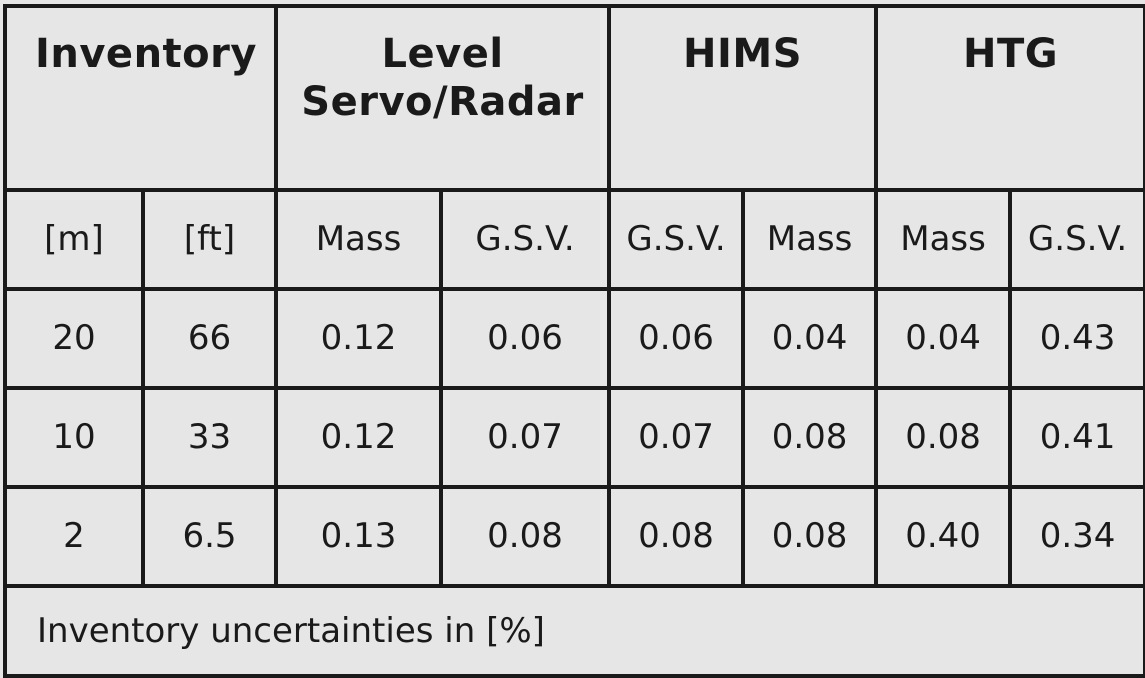  What do you see at coordinates (442, 54) in the screenshot?
I see `level-header-line1: Level` at bounding box center [442, 54].